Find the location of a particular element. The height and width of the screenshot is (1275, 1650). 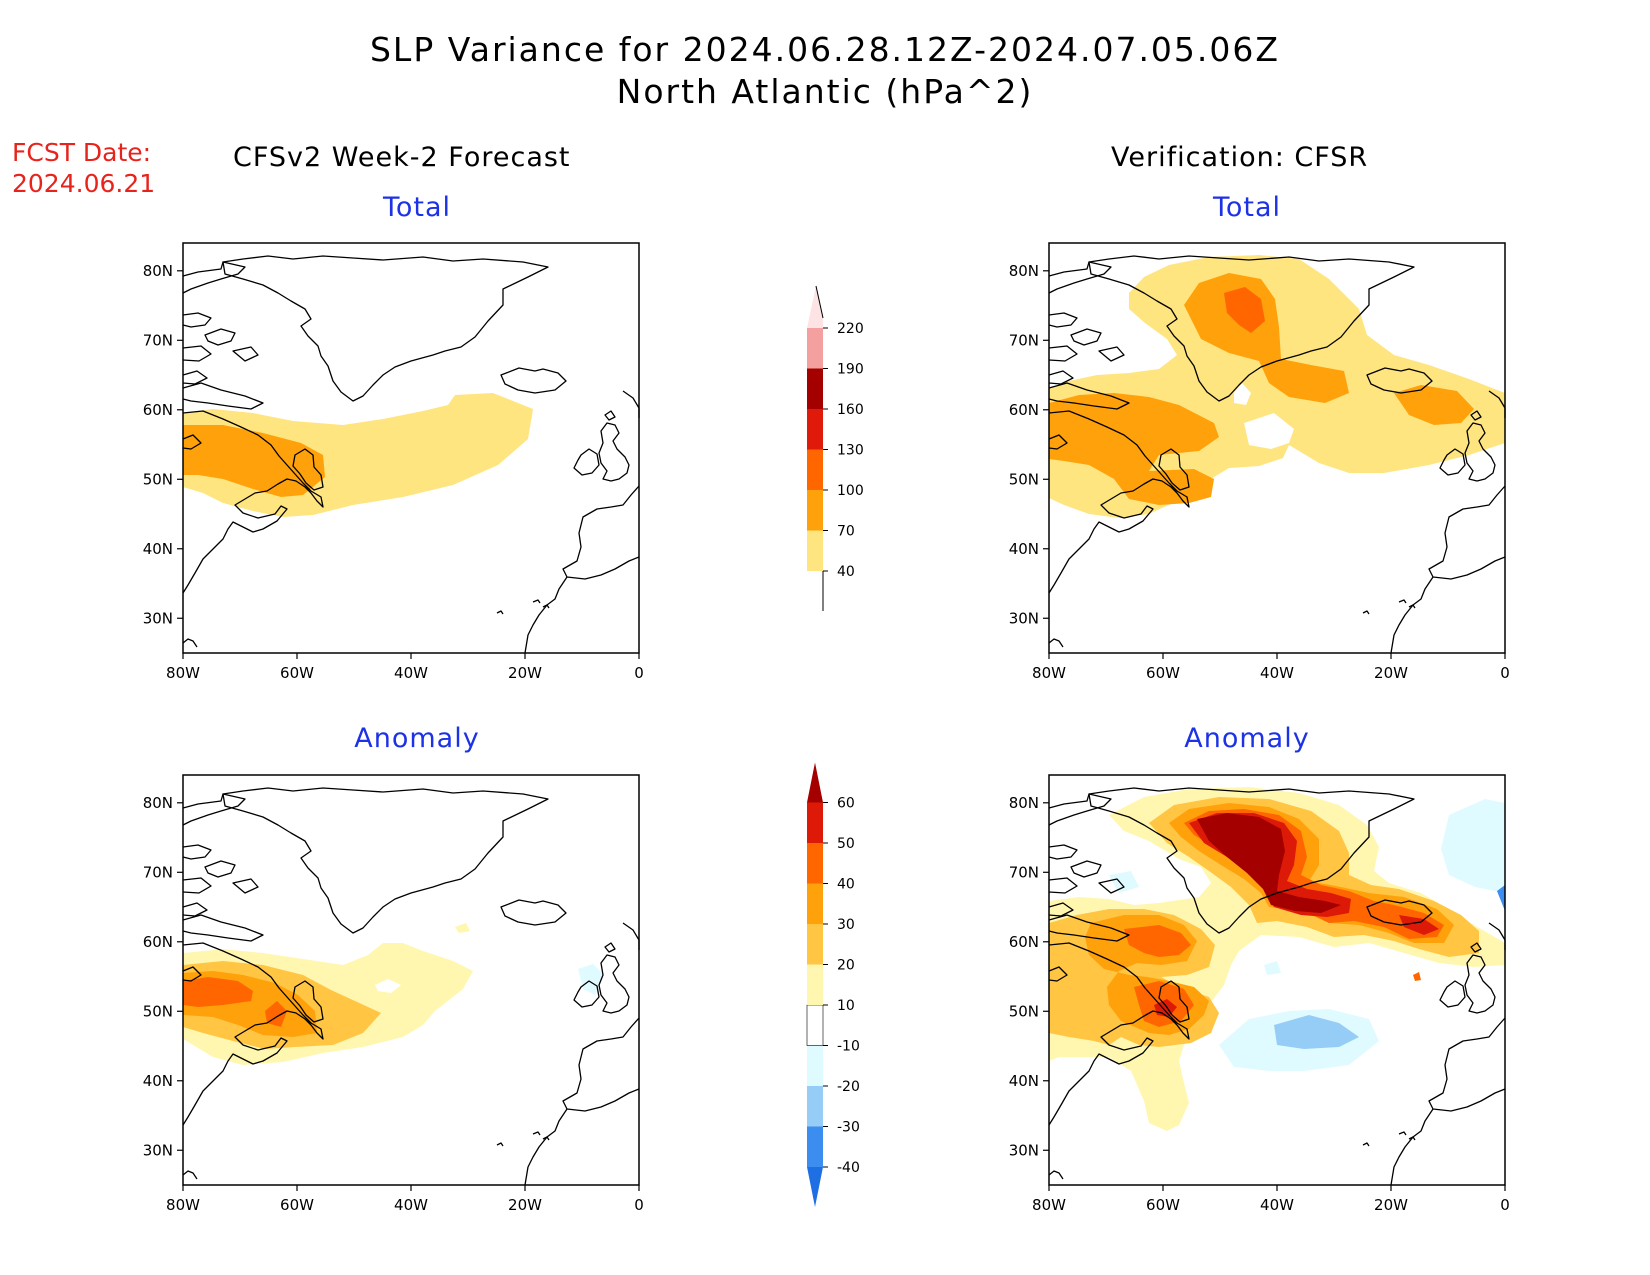

anomaly-colorbar-label: 60 is located at coordinates (846, 804).